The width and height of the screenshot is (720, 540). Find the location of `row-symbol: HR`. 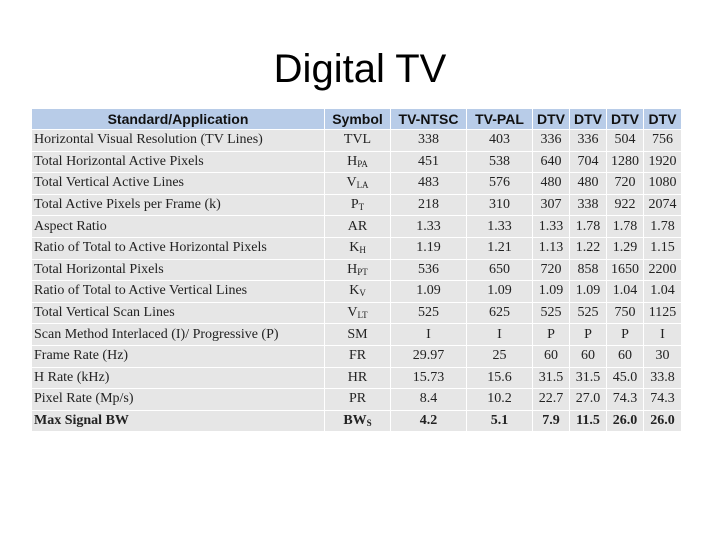

row-symbol: HR is located at coordinates (357, 378).